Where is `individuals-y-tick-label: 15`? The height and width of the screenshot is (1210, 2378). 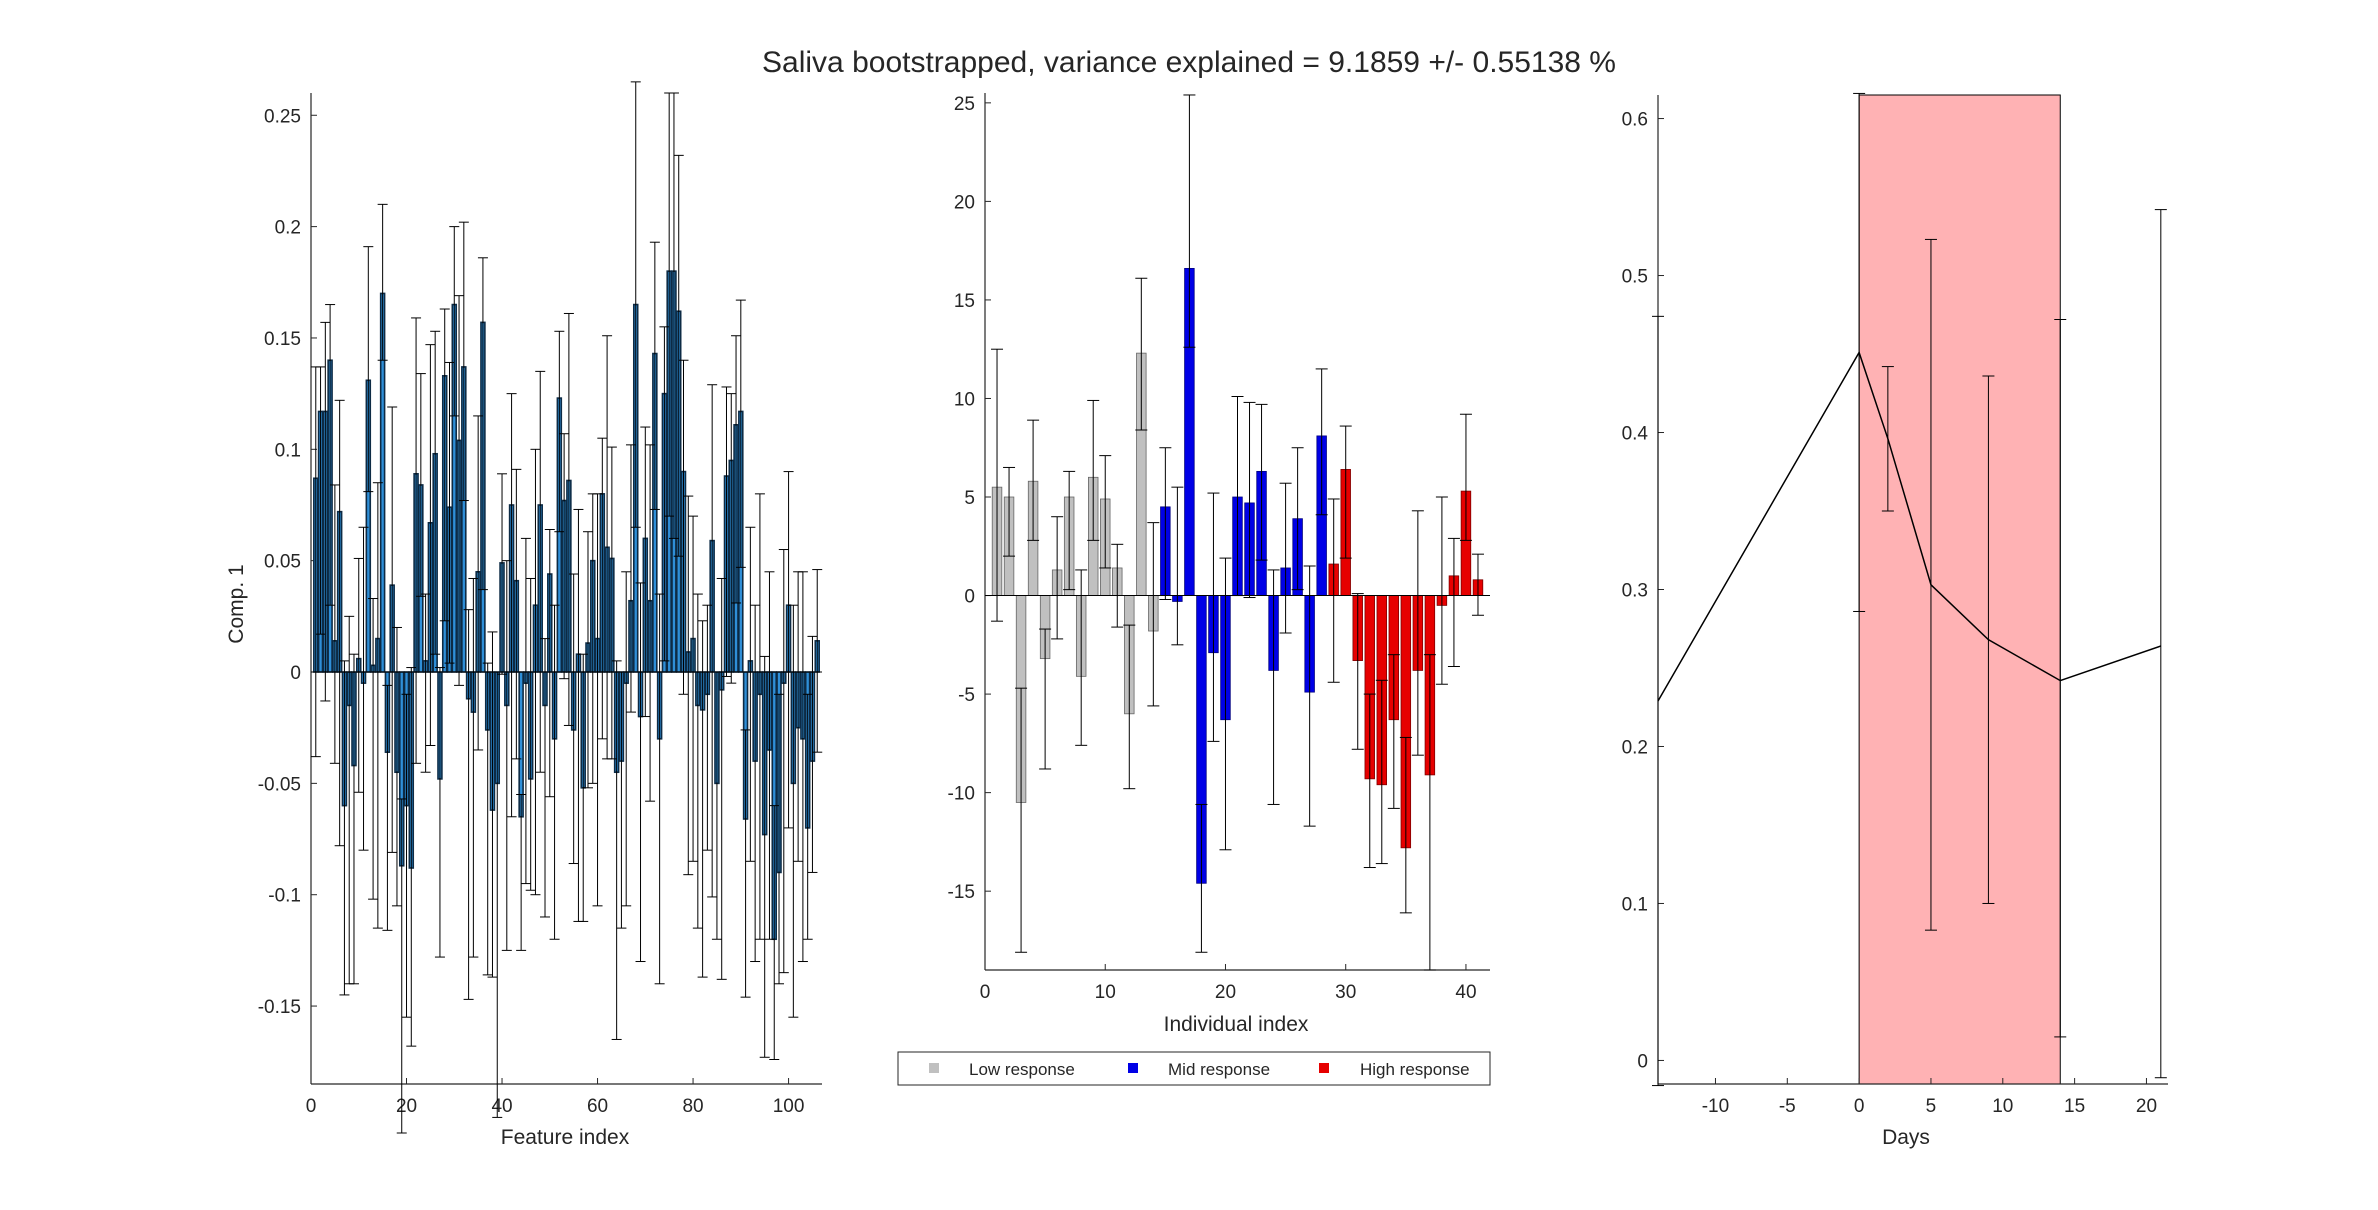
individuals-y-tick-label: 15 is located at coordinates (964, 301).